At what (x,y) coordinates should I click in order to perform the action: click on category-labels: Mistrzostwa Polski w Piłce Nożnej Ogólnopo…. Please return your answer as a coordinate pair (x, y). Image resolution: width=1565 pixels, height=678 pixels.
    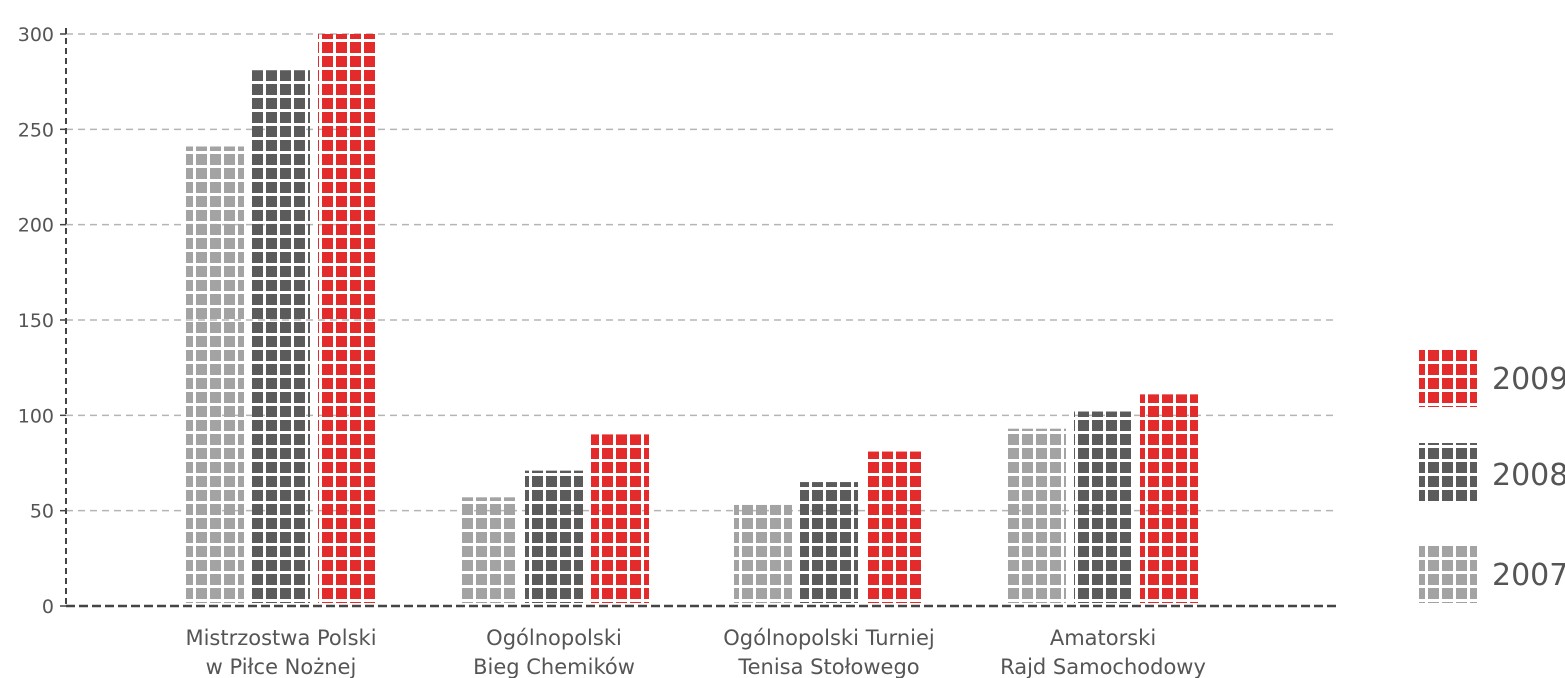
    Looking at the image, I should click on (695, 652).